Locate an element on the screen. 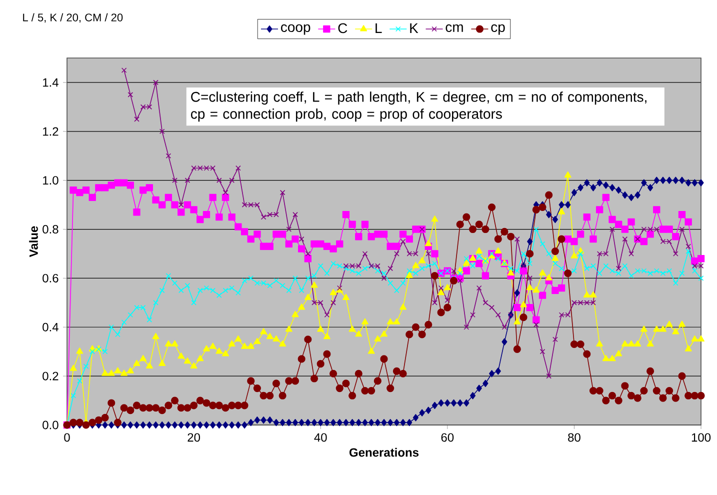 The image size is (717, 495). x-tick-label: 100 is located at coordinates (701, 437).